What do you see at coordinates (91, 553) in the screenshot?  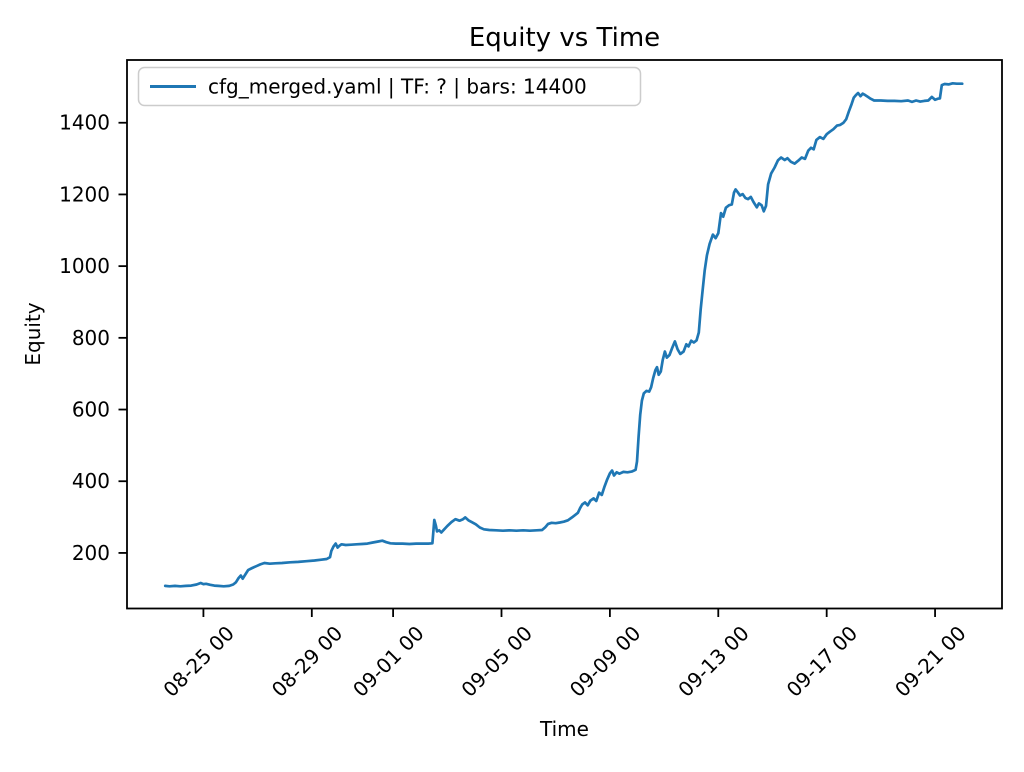 I see `y-tick-label: 200` at bounding box center [91, 553].